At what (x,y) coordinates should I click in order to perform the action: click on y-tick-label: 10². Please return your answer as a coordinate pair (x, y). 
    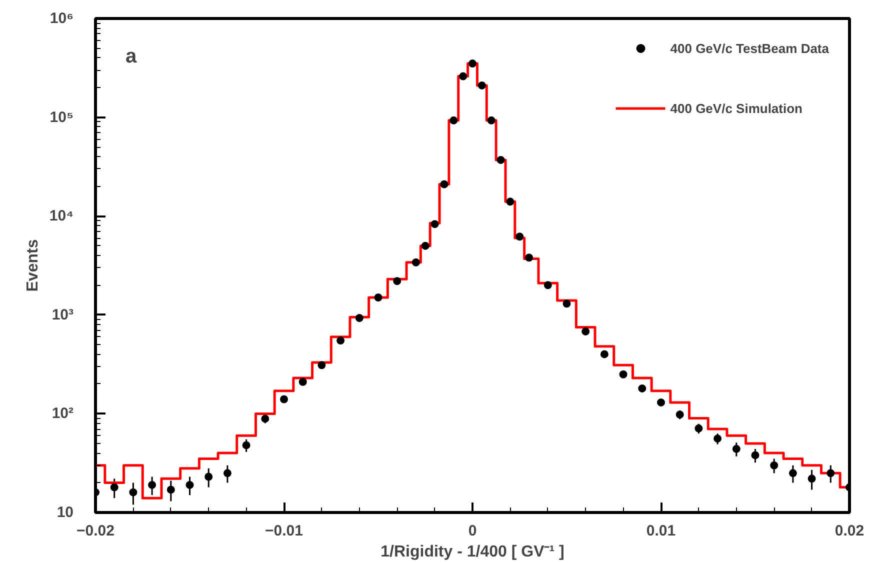
    Looking at the image, I should click on (63, 413).